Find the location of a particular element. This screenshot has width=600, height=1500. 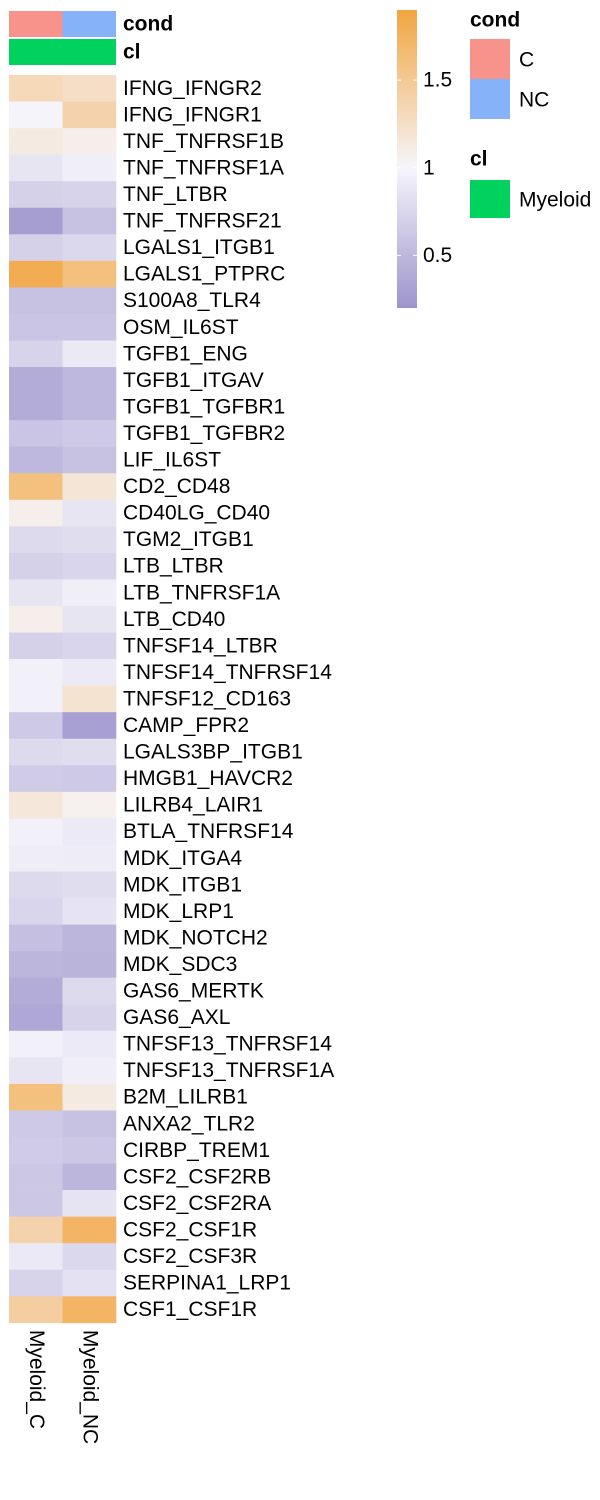

row-label: TGM2_ITGB1 is located at coordinates (188, 539).